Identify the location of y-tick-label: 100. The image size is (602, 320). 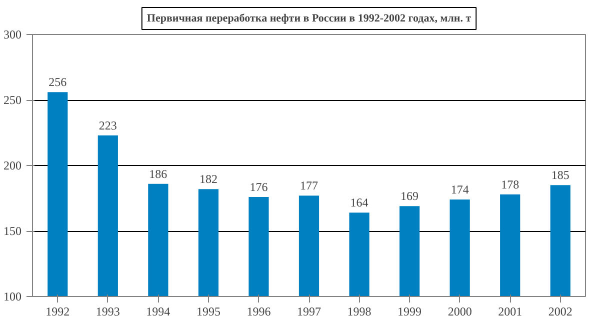
(13, 297).